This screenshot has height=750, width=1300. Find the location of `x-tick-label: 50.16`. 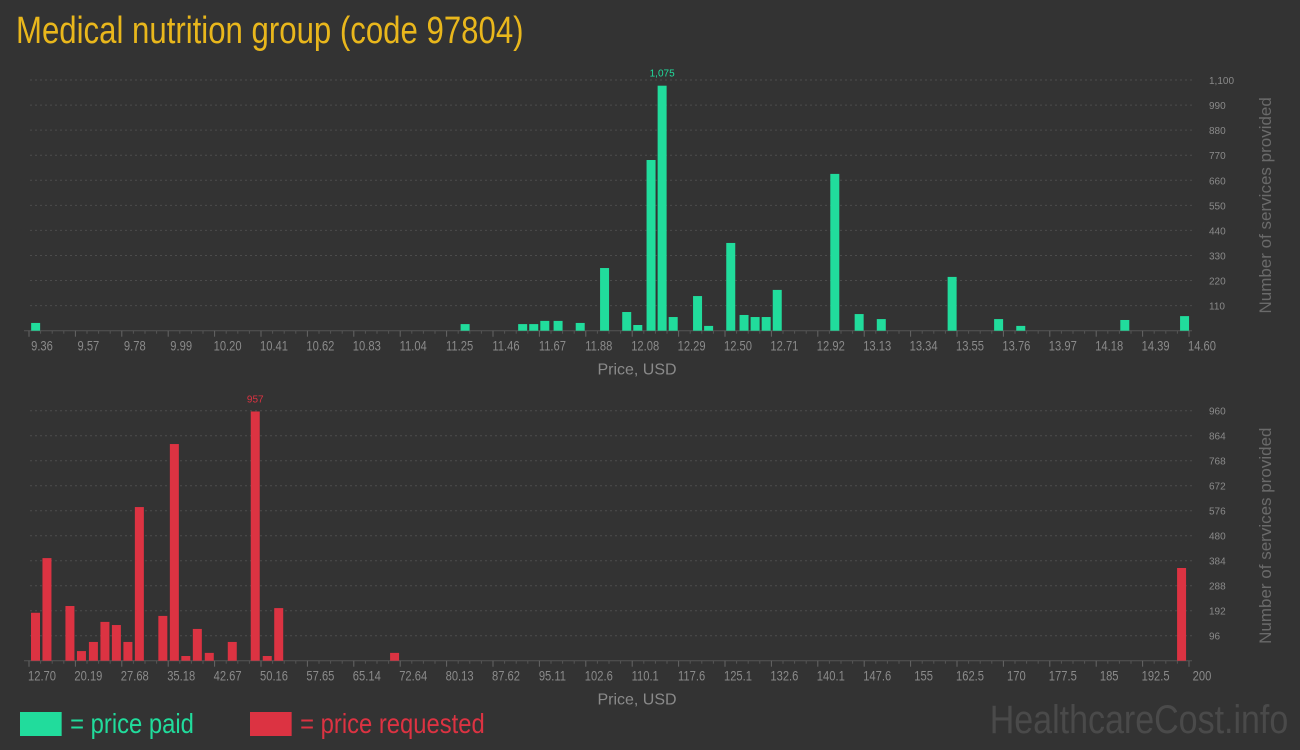

x-tick-label: 50.16 is located at coordinates (274, 676).